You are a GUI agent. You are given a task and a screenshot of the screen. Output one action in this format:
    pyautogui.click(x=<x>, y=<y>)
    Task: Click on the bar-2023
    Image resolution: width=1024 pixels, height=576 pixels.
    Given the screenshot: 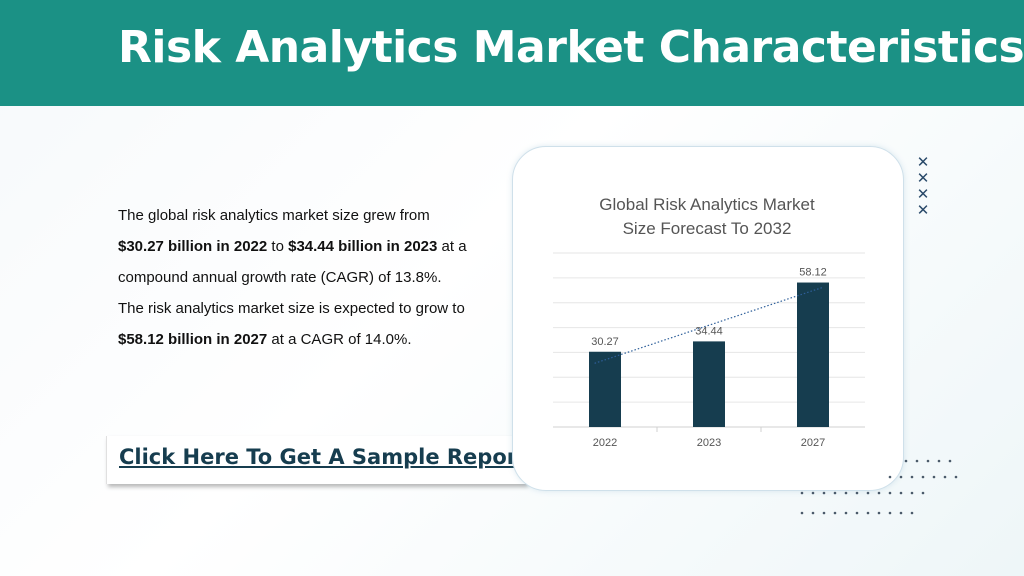 What is the action you would take?
    pyautogui.click(x=709, y=384)
    